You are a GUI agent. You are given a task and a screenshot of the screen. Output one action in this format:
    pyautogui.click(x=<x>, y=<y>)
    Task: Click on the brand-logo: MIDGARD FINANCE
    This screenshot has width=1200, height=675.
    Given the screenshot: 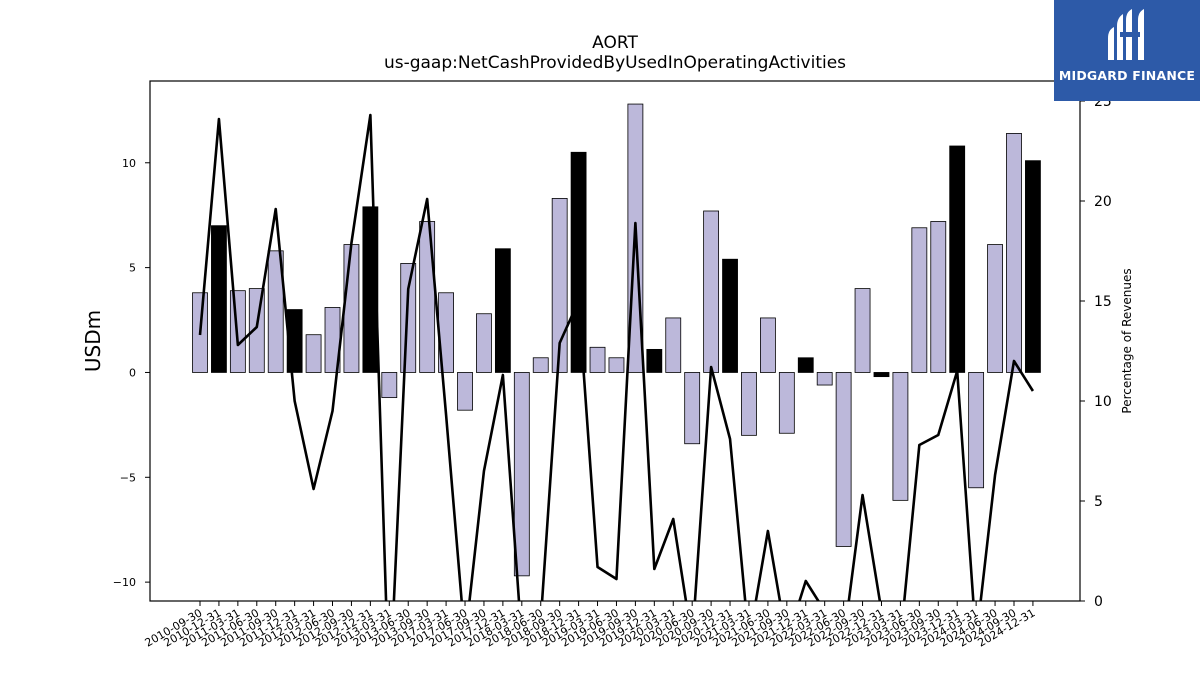 What is the action you would take?
    pyautogui.click(x=1127, y=50)
    